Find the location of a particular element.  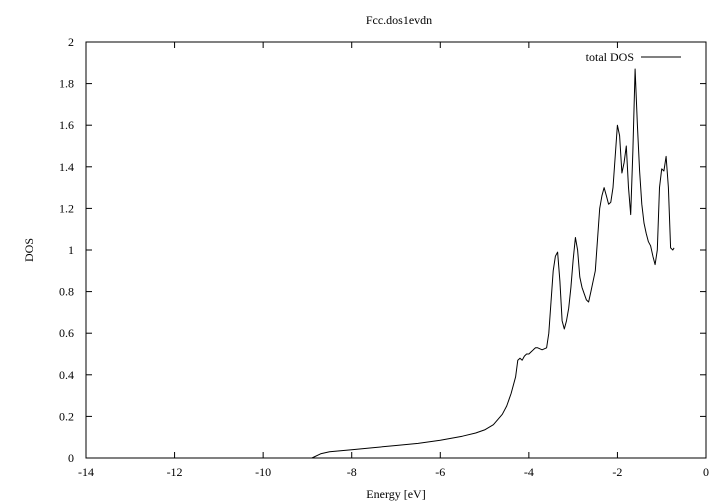

y-tick-labels: 0 0.2 0.4 0.6 0.8 1 1.2 1.4 1.6 1.8 2 is located at coordinates (66, 250).